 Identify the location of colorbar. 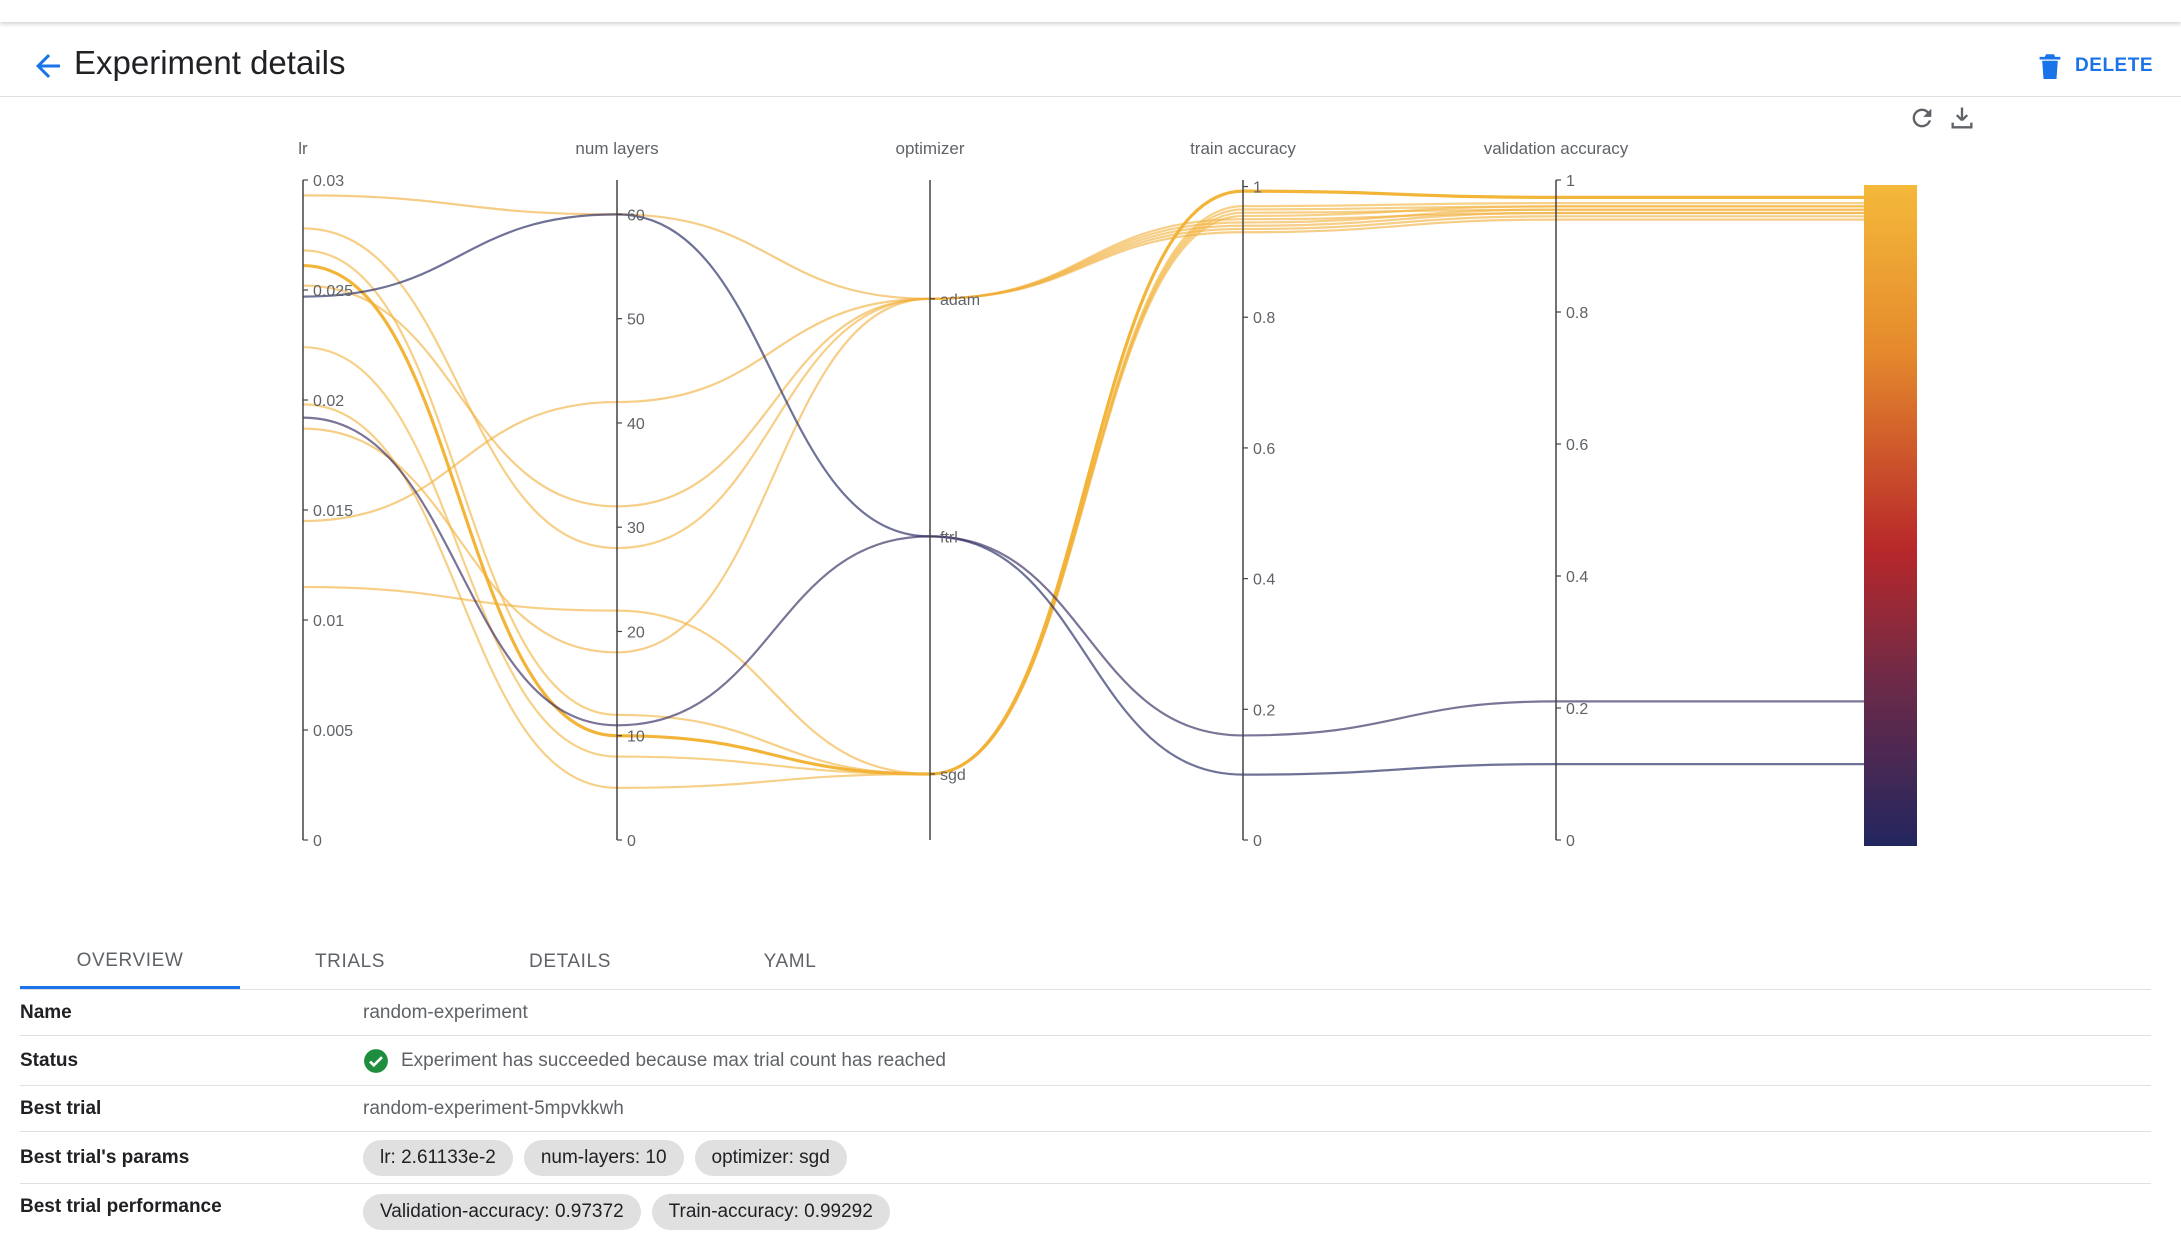
(1890, 515).